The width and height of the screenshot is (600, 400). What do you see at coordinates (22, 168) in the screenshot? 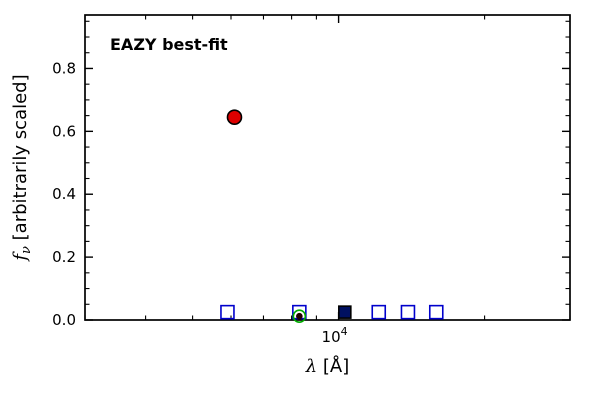
I see `y-axis-label: fν [arbitrarily scaled]` at bounding box center [22, 168].